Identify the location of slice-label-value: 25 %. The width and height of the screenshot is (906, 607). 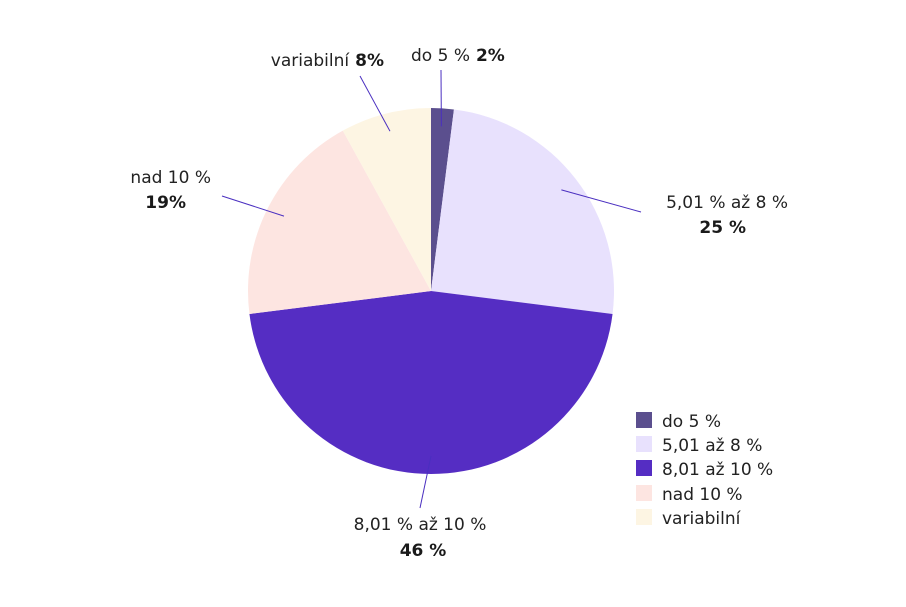
(722, 228).